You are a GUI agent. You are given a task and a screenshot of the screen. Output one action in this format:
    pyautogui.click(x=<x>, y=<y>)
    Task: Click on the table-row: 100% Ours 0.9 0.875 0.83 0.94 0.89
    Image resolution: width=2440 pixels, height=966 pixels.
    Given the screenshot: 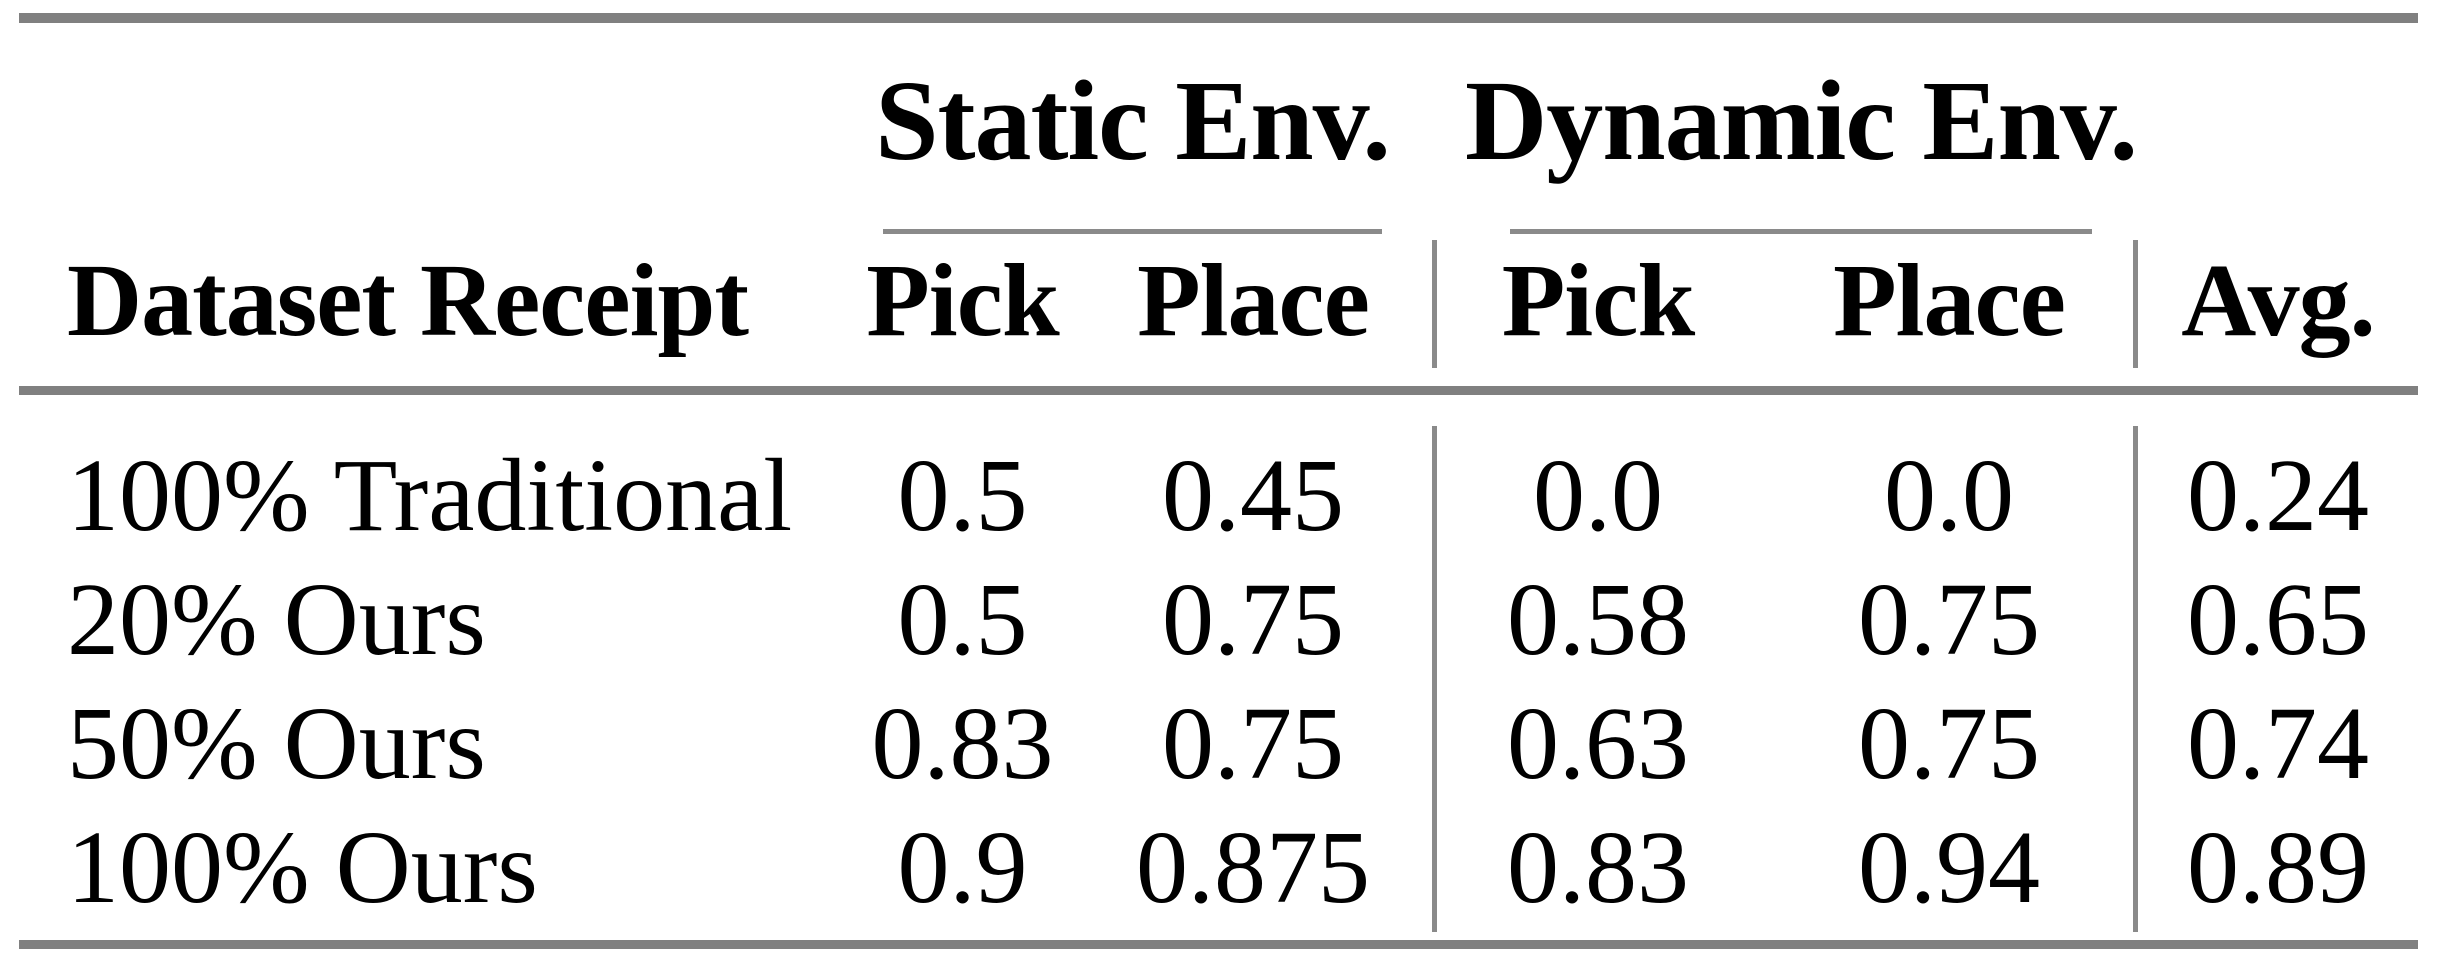 What is the action you would take?
    pyautogui.click(x=1220, y=867)
    